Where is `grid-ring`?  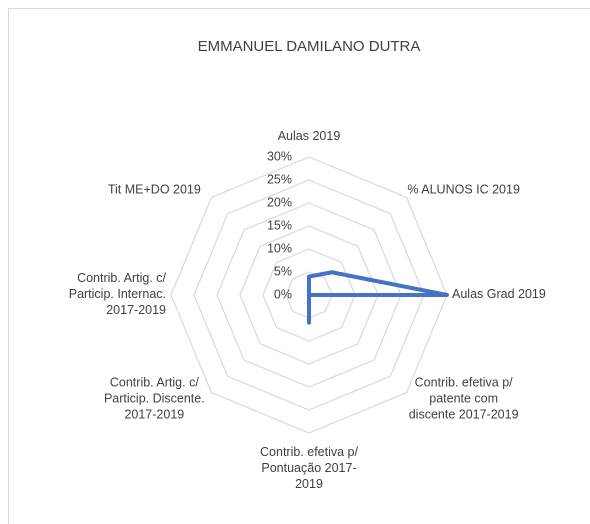
grid-ring is located at coordinates (309, 295).